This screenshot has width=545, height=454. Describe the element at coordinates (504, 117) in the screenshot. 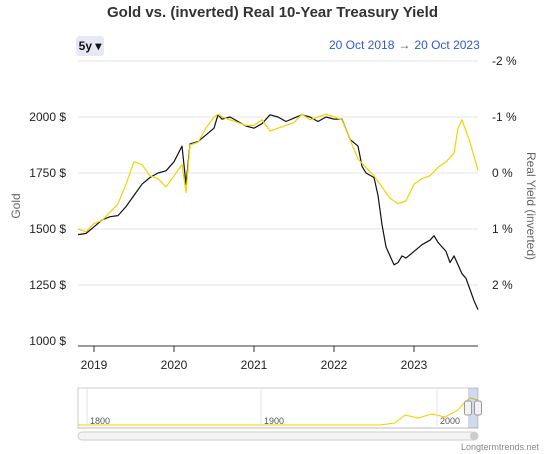

I see `y-right-tick: -1 %` at that location.